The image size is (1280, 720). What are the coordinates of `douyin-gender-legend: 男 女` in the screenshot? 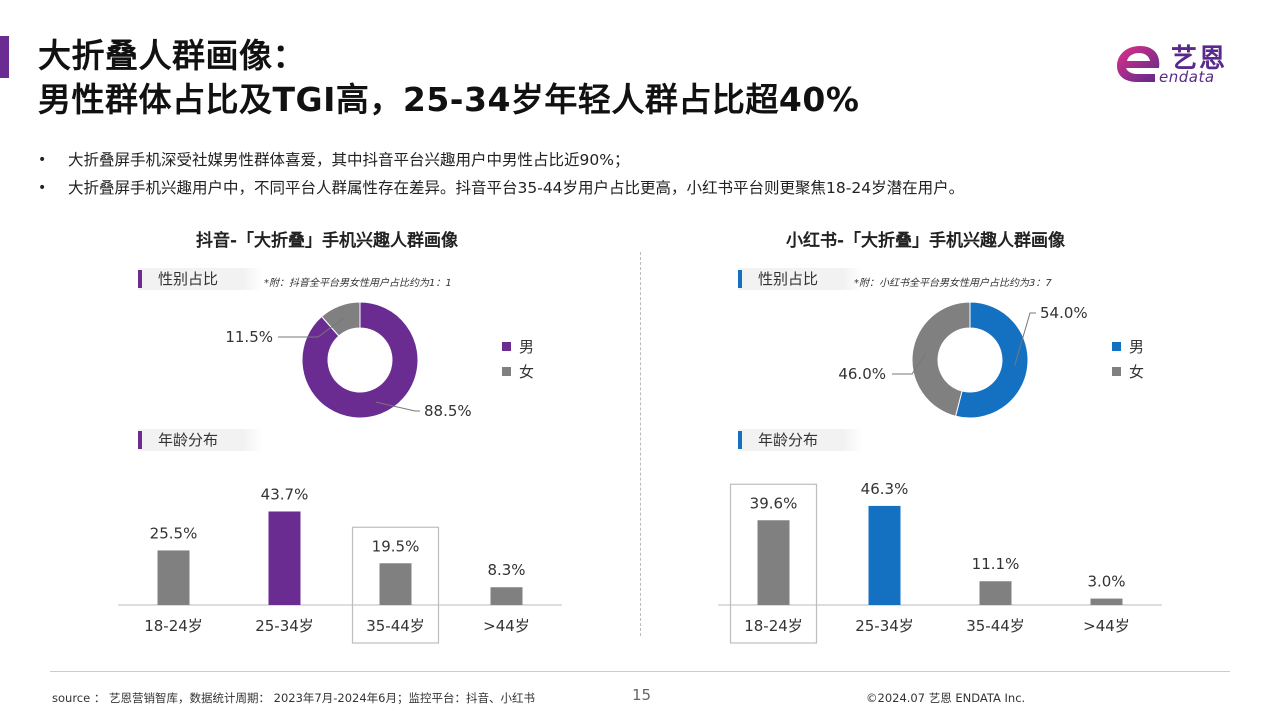 It's located at (518, 359).